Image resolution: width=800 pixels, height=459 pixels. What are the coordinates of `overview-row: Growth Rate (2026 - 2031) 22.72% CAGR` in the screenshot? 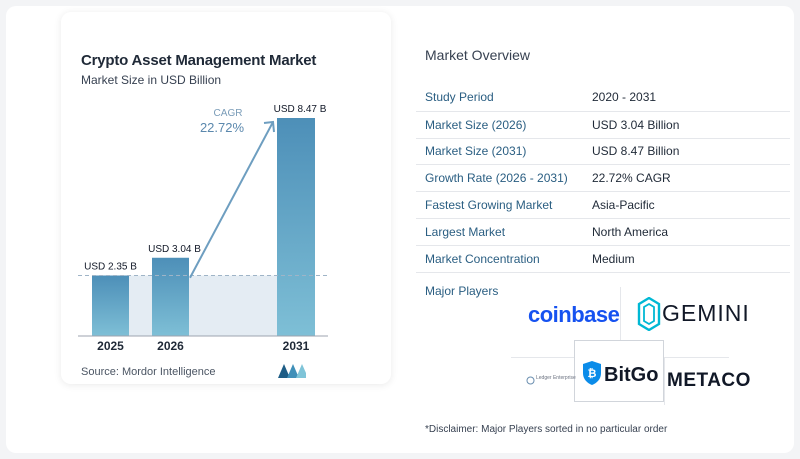 It's located at (603, 177).